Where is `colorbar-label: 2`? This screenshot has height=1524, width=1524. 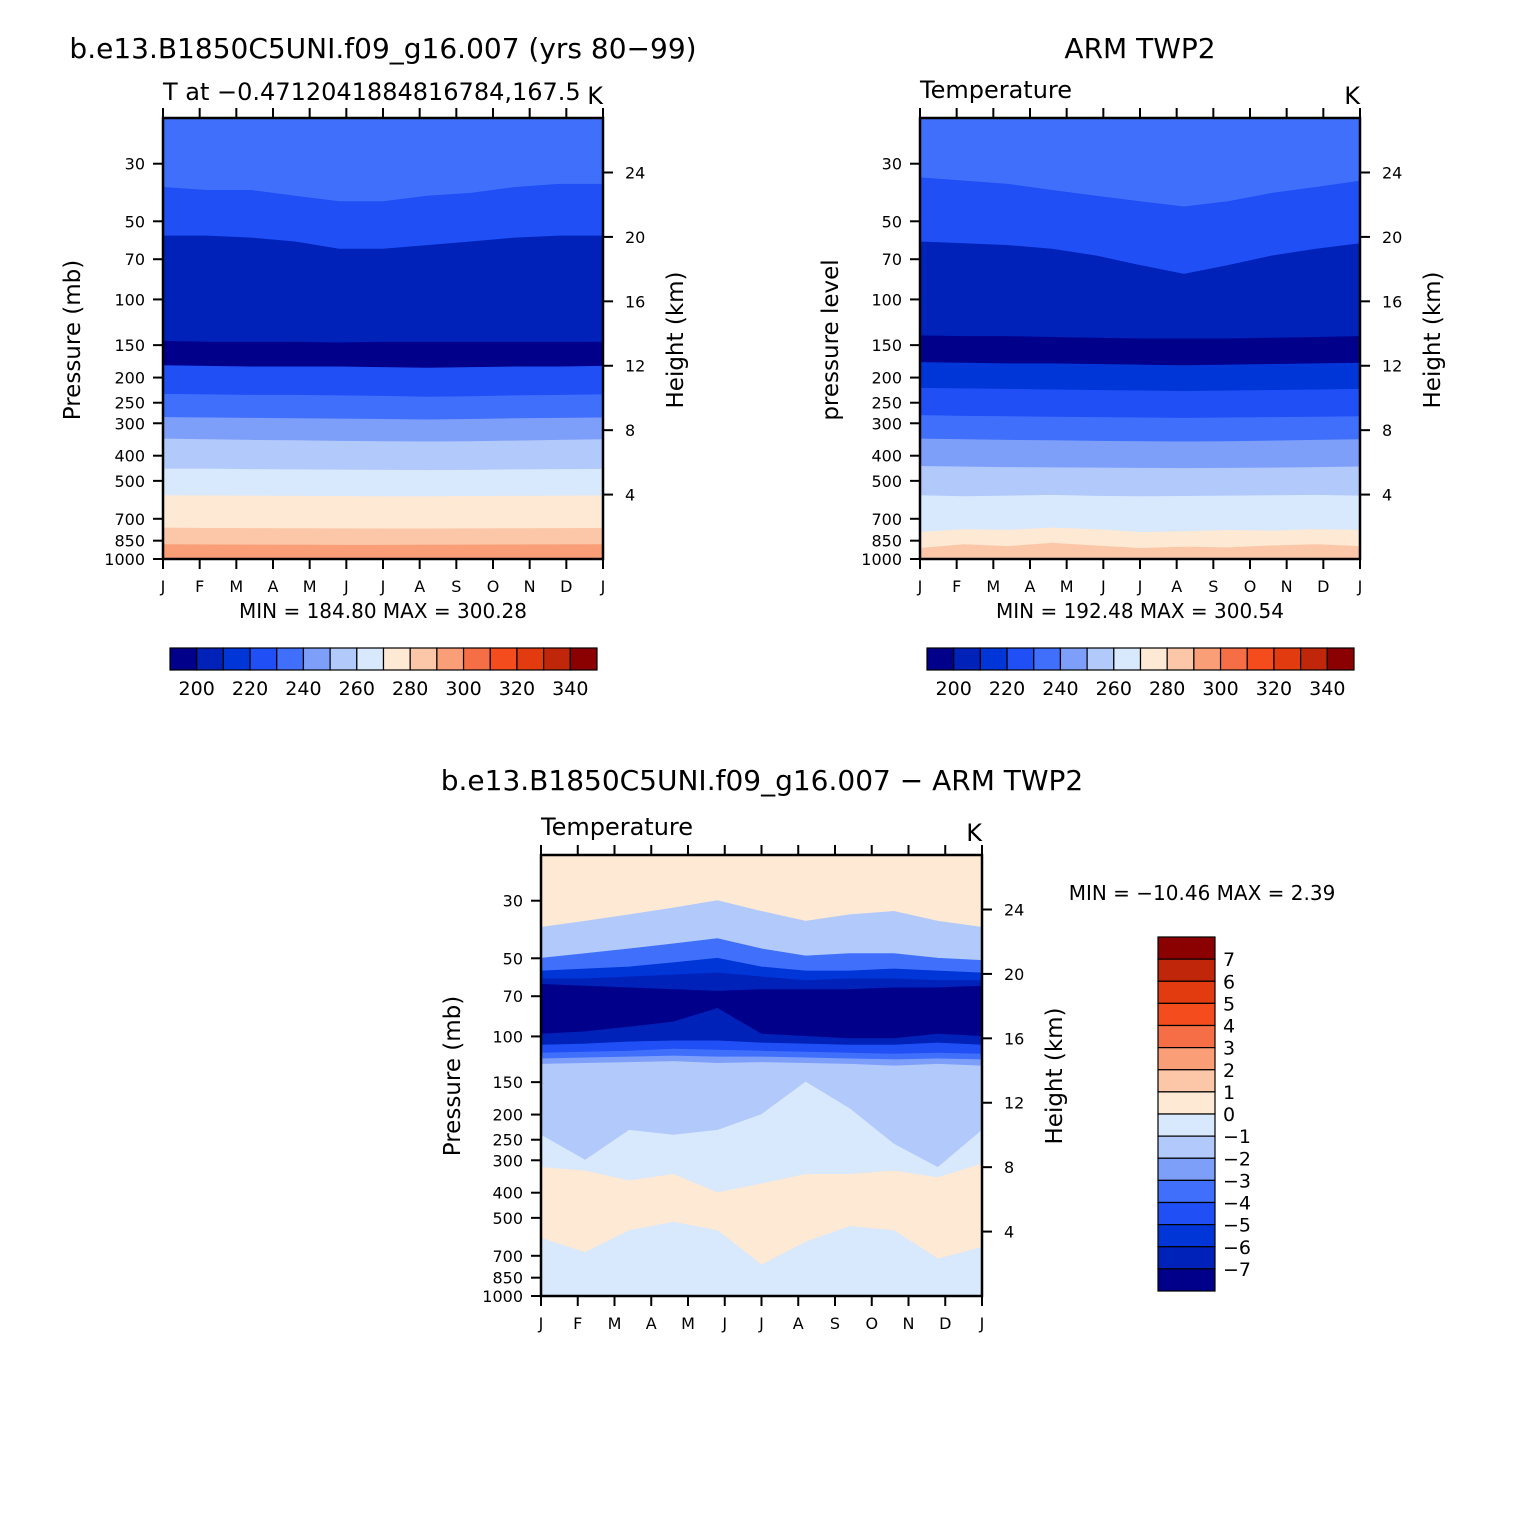
colorbar-label: 2 is located at coordinates (1229, 1071).